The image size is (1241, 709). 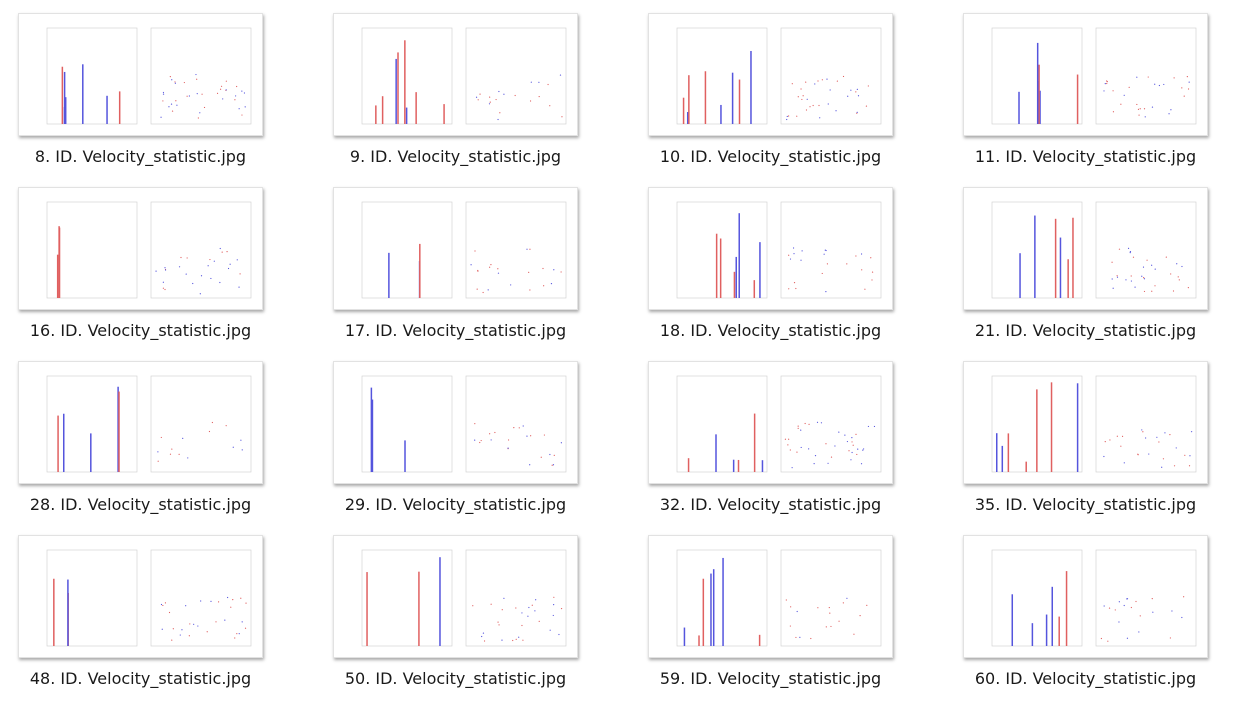 I want to click on file-item: 32. ID. Velocity_statistic.jpg, so click(x=798, y=448).